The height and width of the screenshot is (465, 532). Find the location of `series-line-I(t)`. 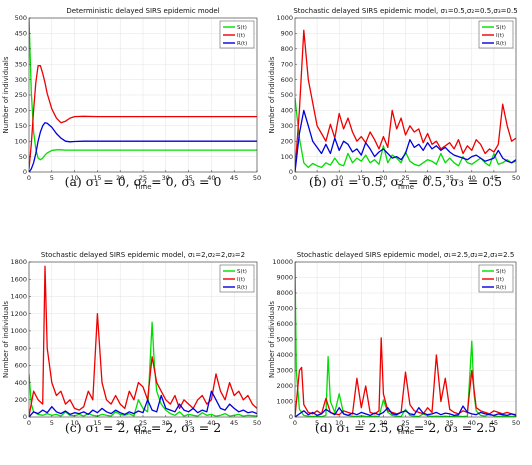

series-line-I(t) is located at coordinates (143, 341).